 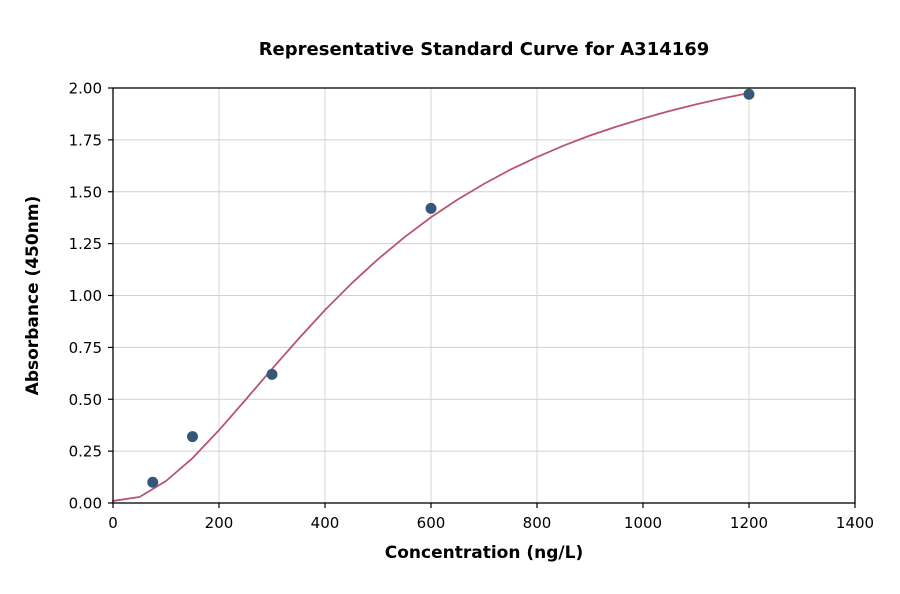 What do you see at coordinates (85, 89) in the screenshot?
I see `y-tick-label: 2.00` at bounding box center [85, 89].